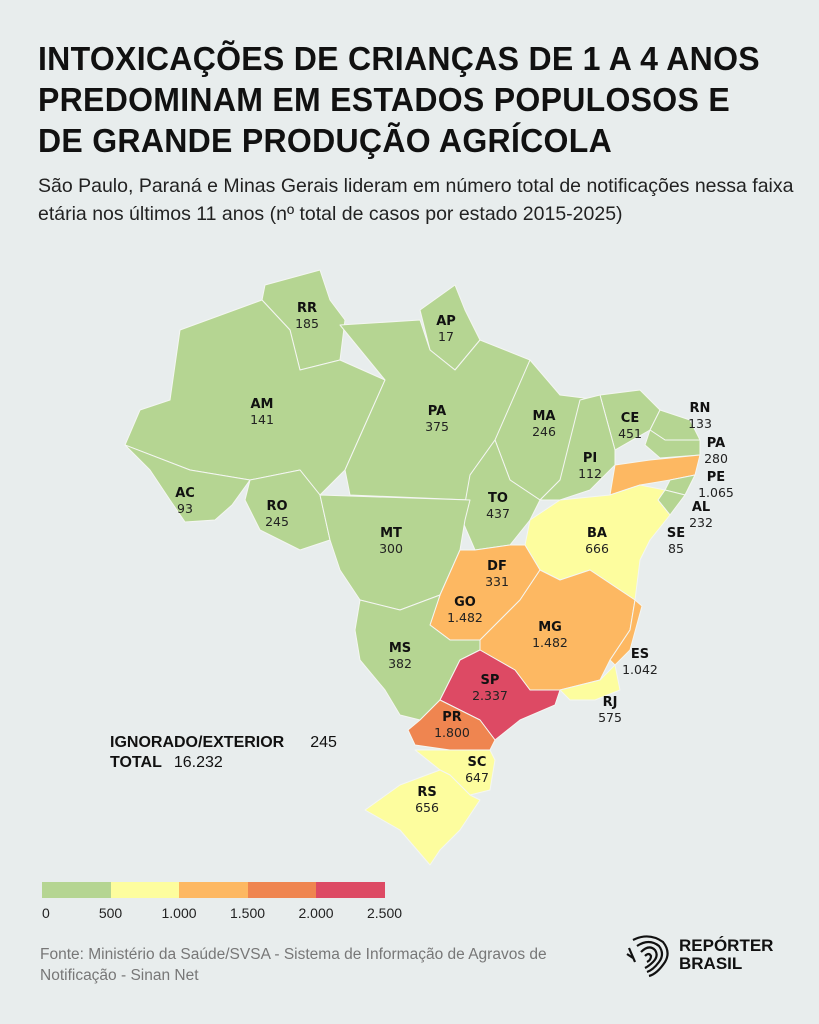  Describe the element at coordinates (391, 548) in the screenshot. I see `state-value-label: 300` at that location.